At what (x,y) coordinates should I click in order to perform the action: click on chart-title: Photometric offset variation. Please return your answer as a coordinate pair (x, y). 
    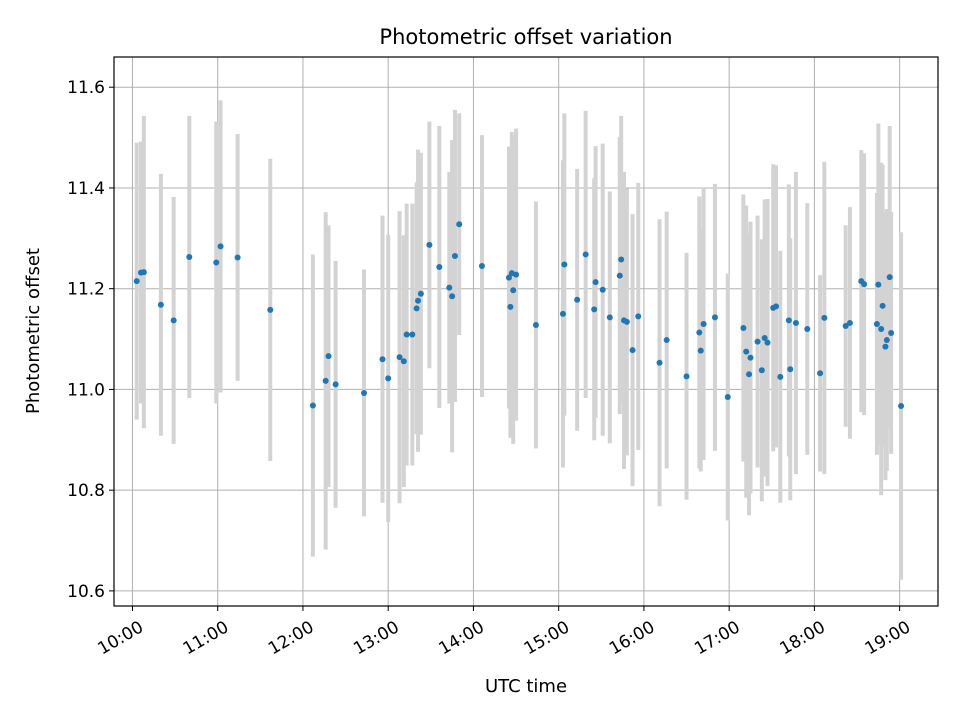
    Looking at the image, I should click on (525, 37).